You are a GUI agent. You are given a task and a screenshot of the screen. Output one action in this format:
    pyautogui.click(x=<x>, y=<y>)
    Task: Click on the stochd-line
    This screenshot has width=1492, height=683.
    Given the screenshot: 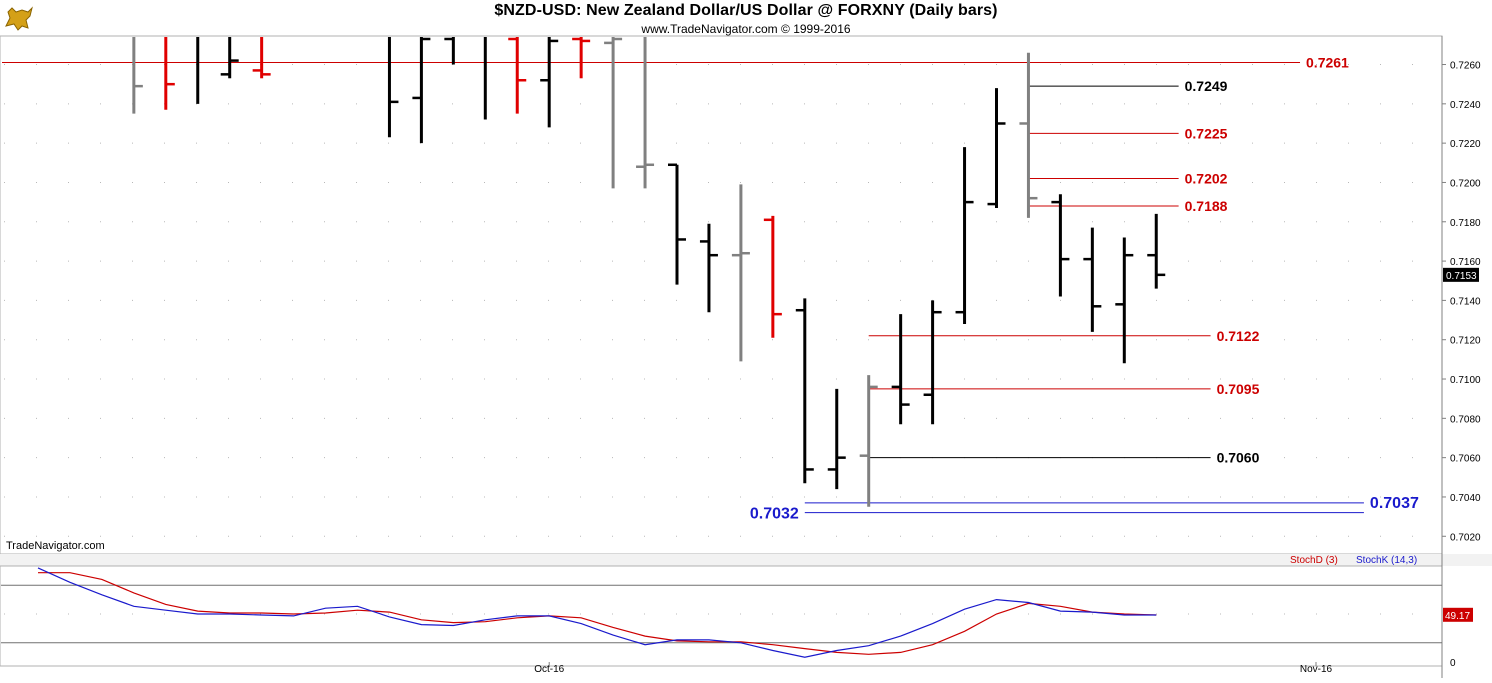 What is the action you would take?
    pyautogui.click(x=597, y=613)
    